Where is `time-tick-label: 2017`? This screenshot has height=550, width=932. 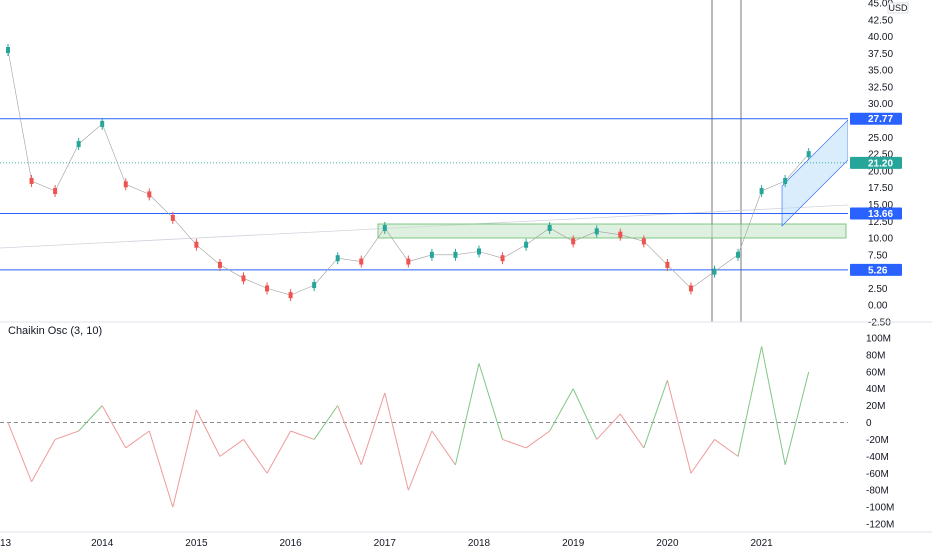
time-tick-label: 2017 is located at coordinates (385, 543).